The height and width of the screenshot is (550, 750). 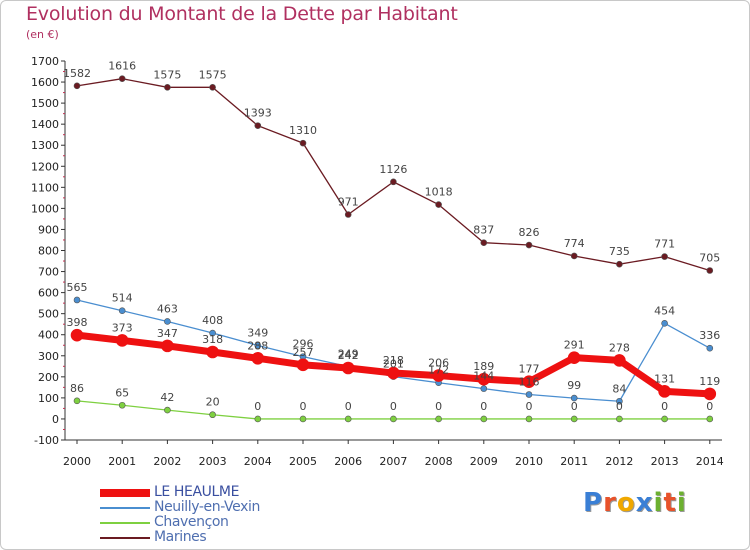 What do you see at coordinates (77, 73) in the screenshot?
I see `data-label-marines: 1582` at bounding box center [77, 73].